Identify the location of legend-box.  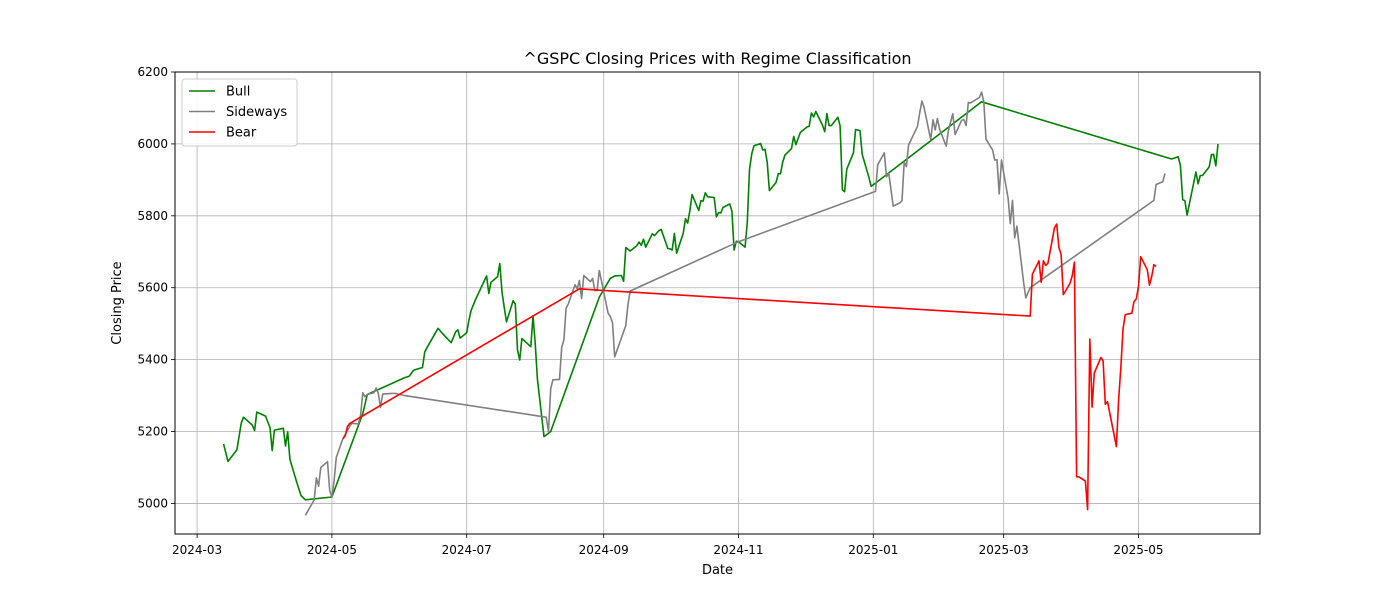
(239, 112).